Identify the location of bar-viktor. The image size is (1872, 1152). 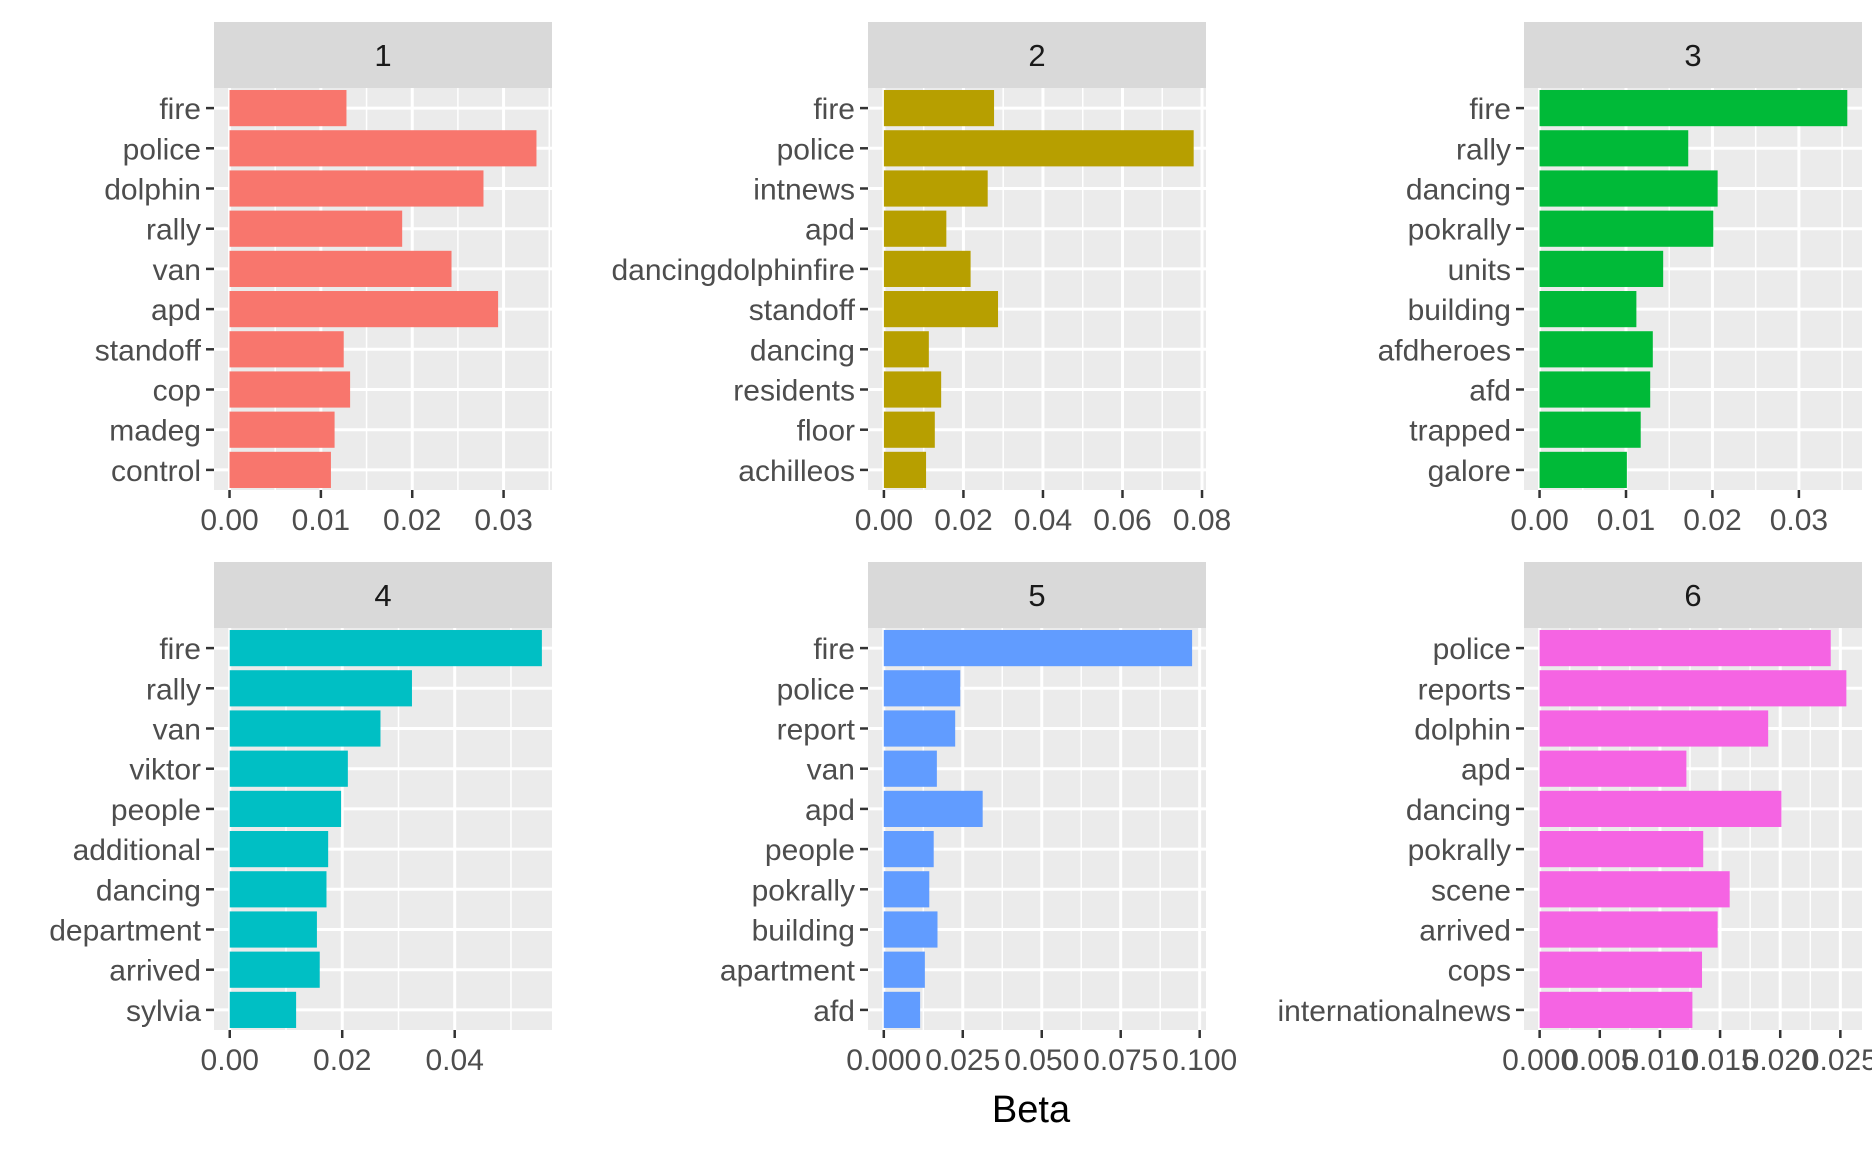
(288, 768).